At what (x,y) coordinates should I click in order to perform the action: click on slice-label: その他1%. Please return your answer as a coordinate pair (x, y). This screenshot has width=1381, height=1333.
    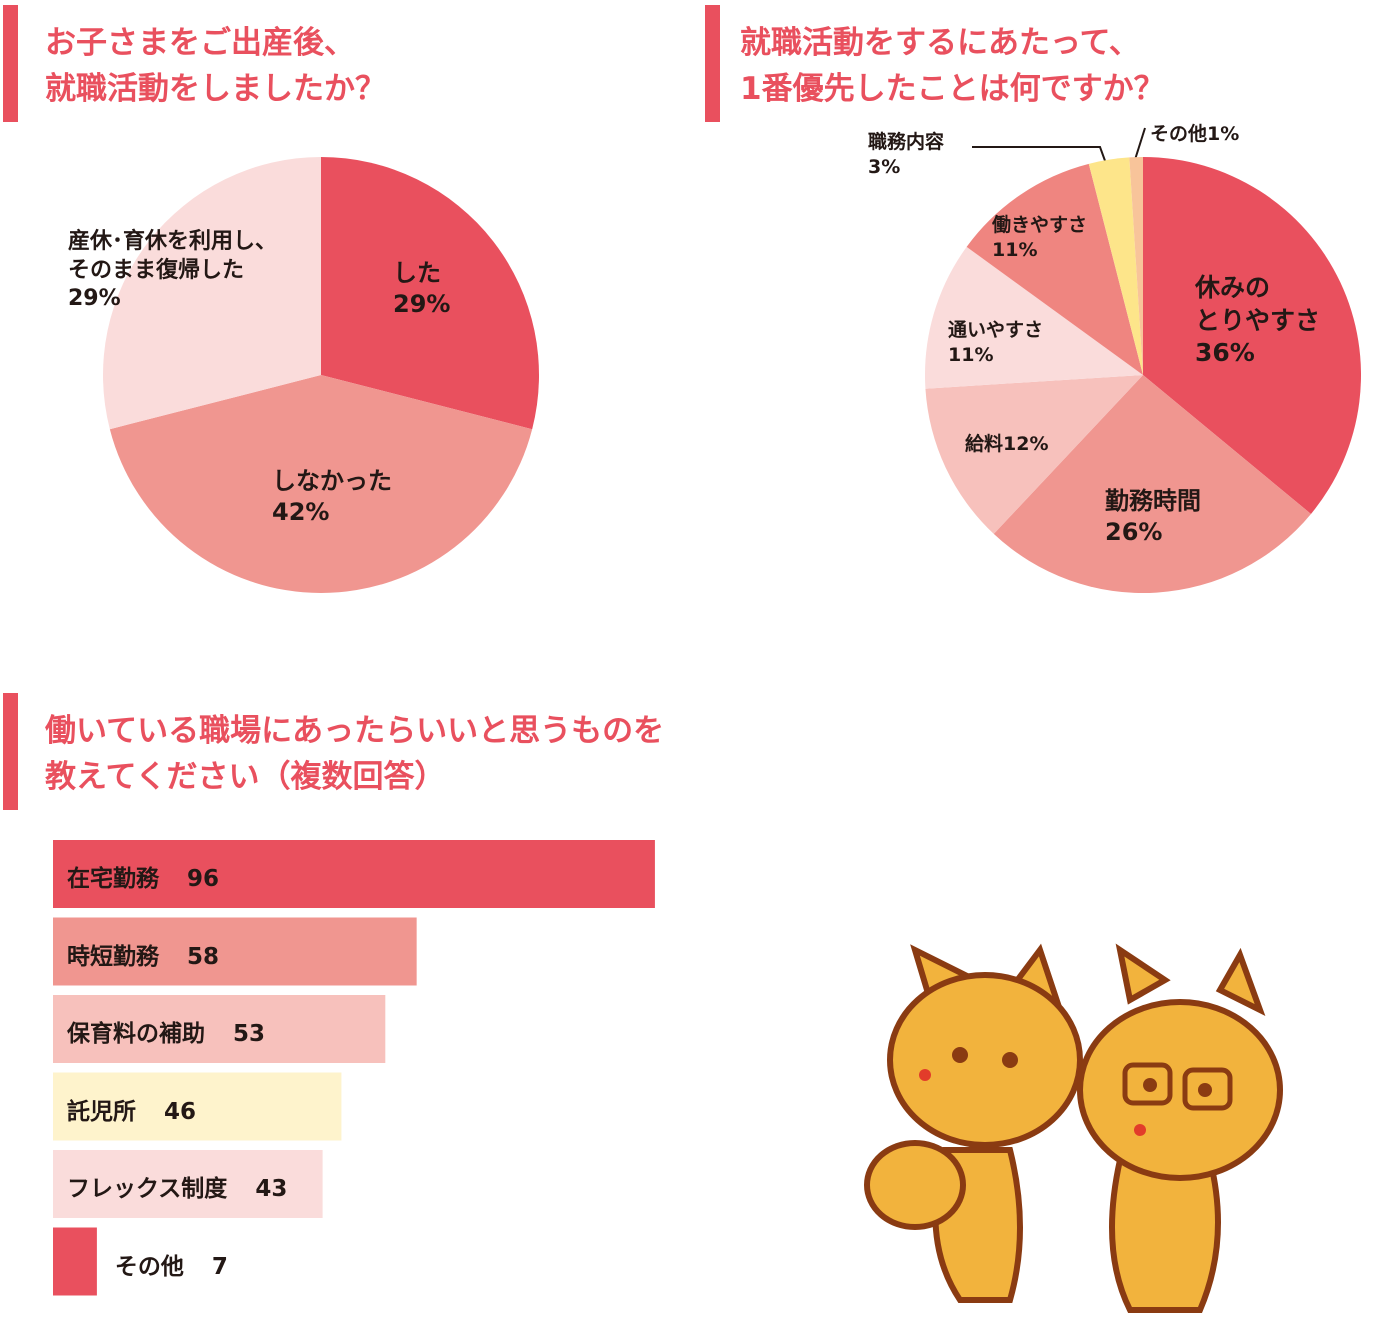
    Looking at the image, I should click on (1194, 134).